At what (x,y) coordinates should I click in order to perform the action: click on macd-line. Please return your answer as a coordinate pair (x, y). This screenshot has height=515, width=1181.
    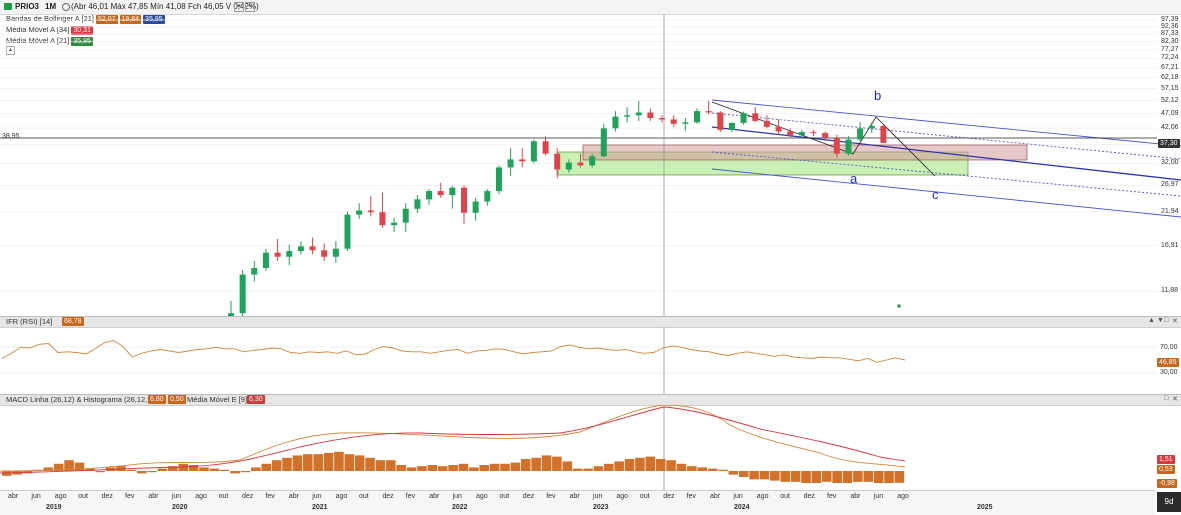
    Looking at the image, I should click on (453, 438).